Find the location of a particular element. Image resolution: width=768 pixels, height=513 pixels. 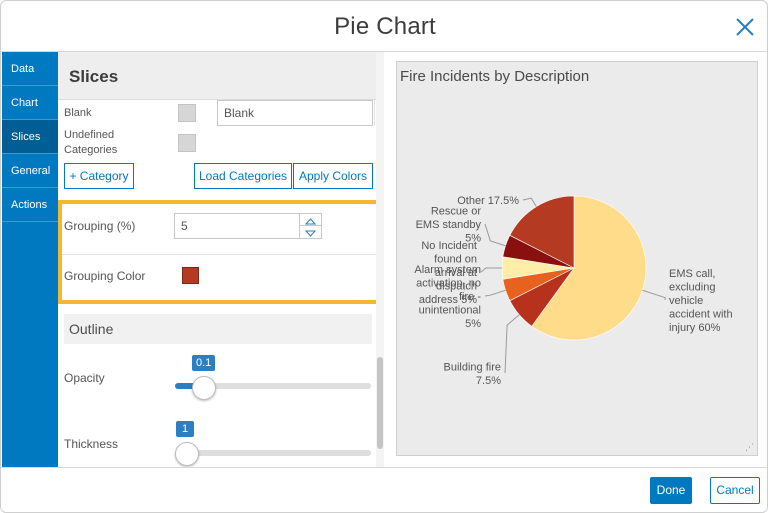

footer-divider is located at coordinates (384, 467).